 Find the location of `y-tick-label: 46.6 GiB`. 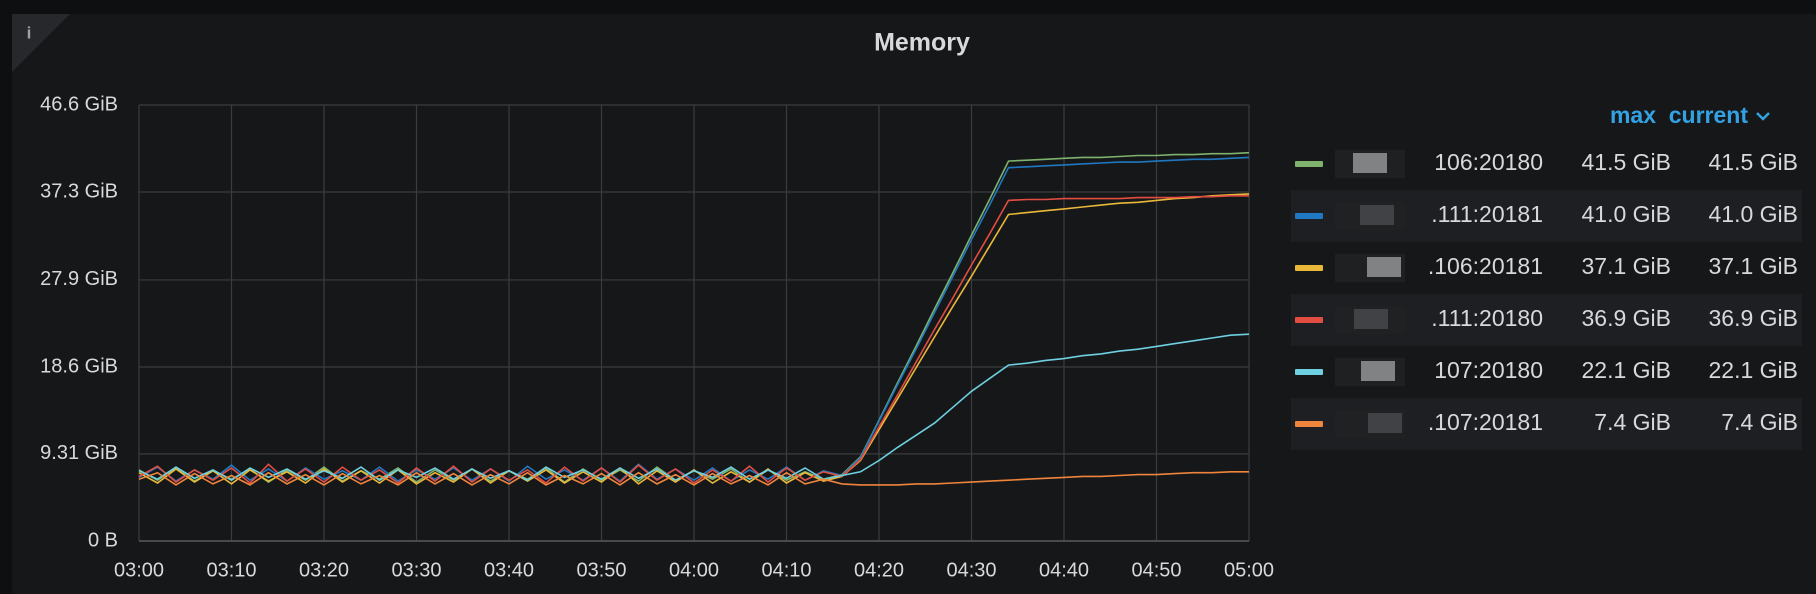

y-tick-label: 46.6 GiB is located at coordinates (79, 104).